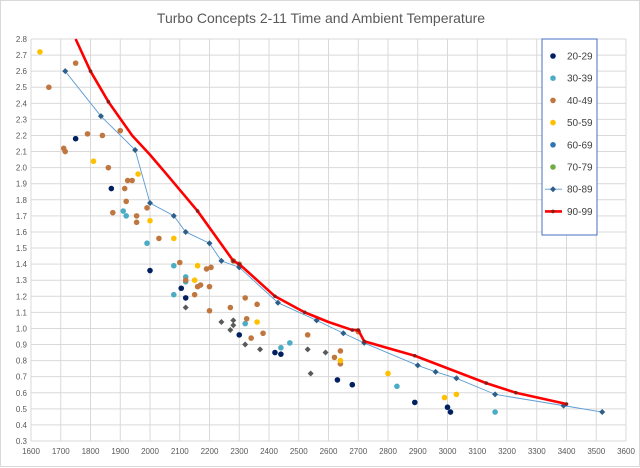  What do you see at coordinates (567, 451) in the screenshot?
I see `x-tick-label: 3400` at bounding box center [567, 451].